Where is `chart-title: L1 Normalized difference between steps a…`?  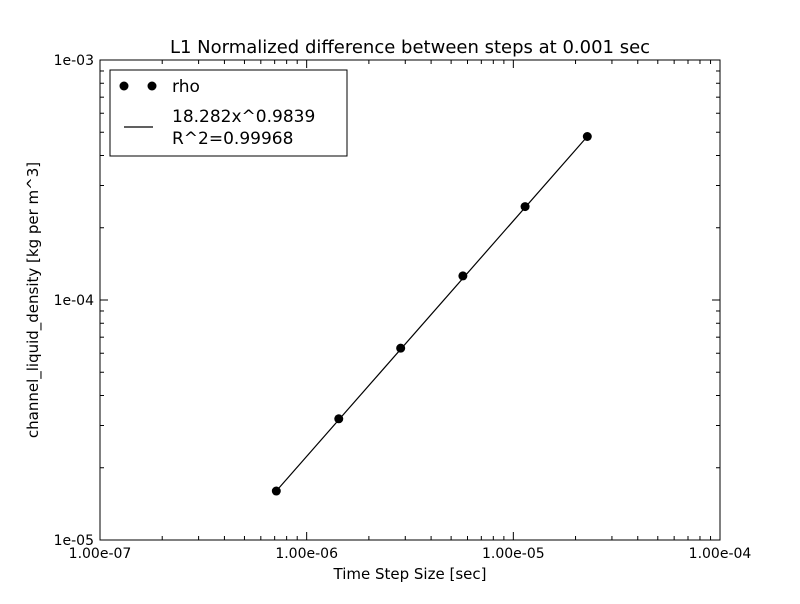
chart-title: L1 Normalized difference between steps a… is located at coordinates (410, 47).